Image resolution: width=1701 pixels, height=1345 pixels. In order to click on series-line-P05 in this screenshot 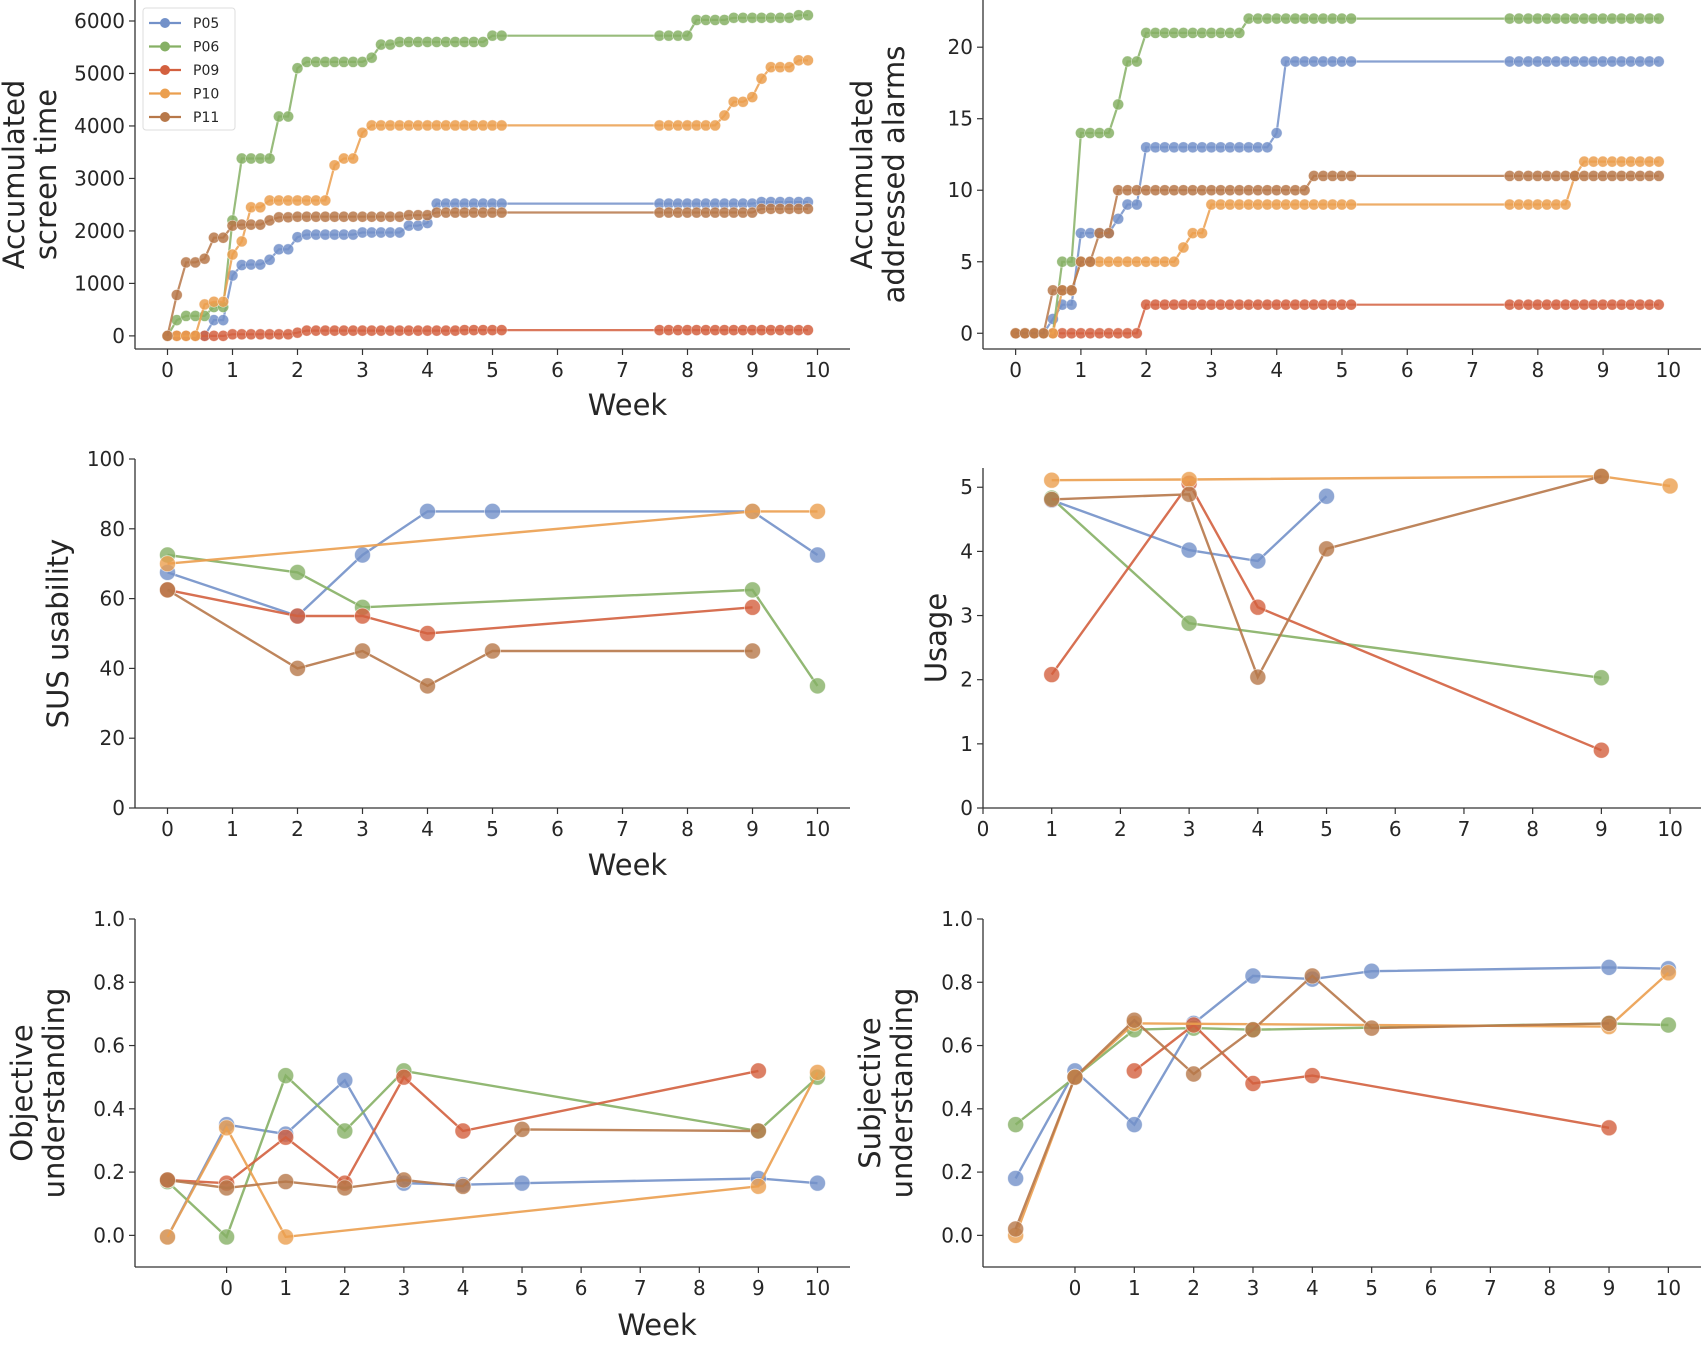, I will do `click(1337, 197)`.